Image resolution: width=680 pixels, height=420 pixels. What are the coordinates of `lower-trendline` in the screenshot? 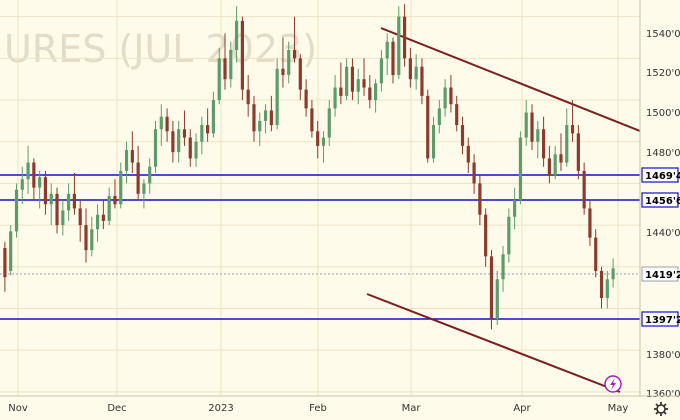 It's located at (493, 343).